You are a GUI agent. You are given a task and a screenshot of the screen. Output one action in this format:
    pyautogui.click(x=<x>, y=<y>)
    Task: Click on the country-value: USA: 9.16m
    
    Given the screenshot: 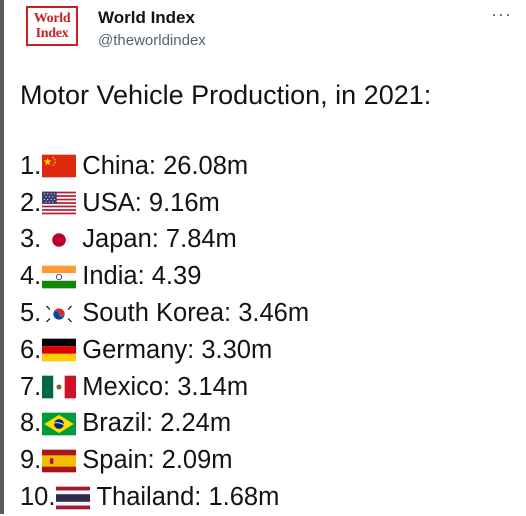 What is the action you would take?
    pyautogui.click(x=151, y=202)
    